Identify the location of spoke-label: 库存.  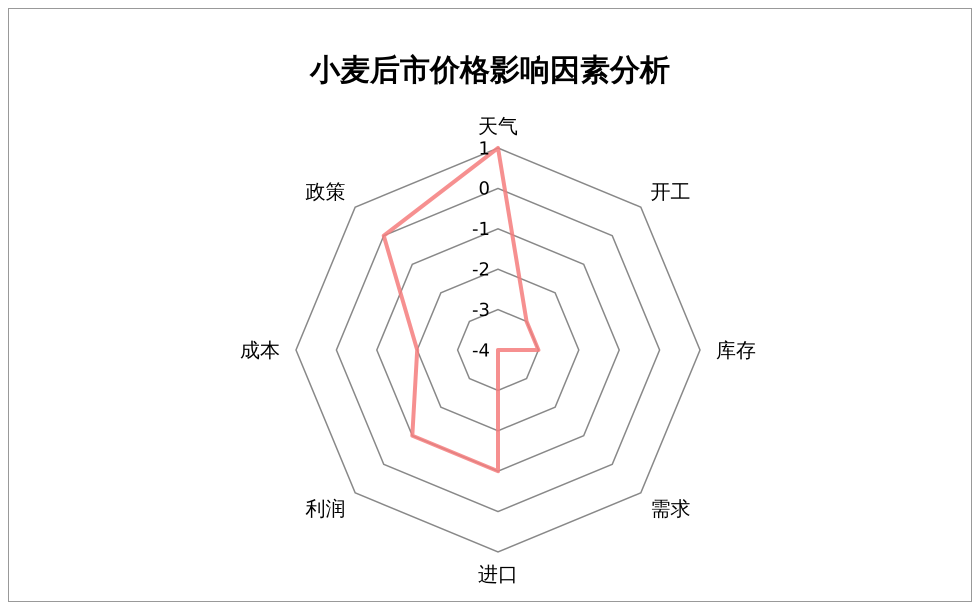
(736, 350).